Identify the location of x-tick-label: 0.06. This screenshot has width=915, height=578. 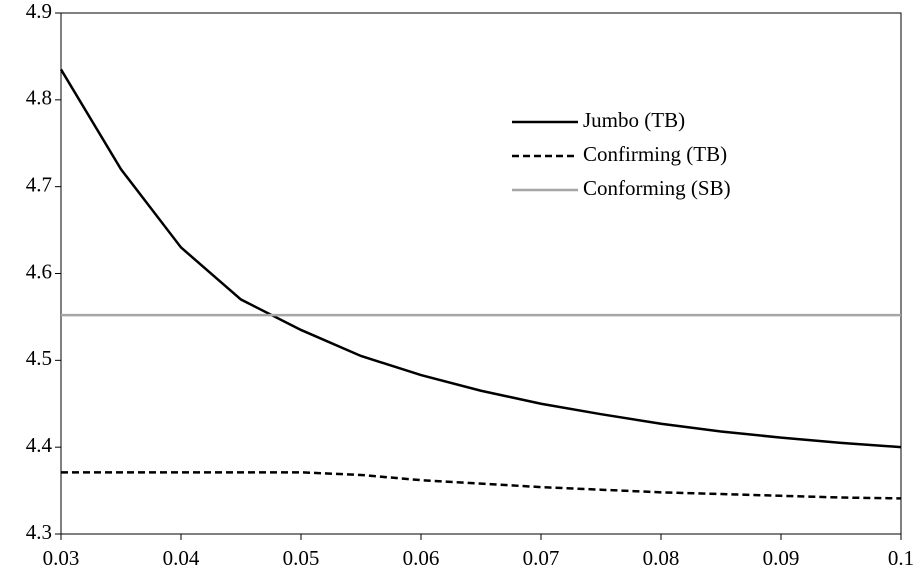
(421, 558).